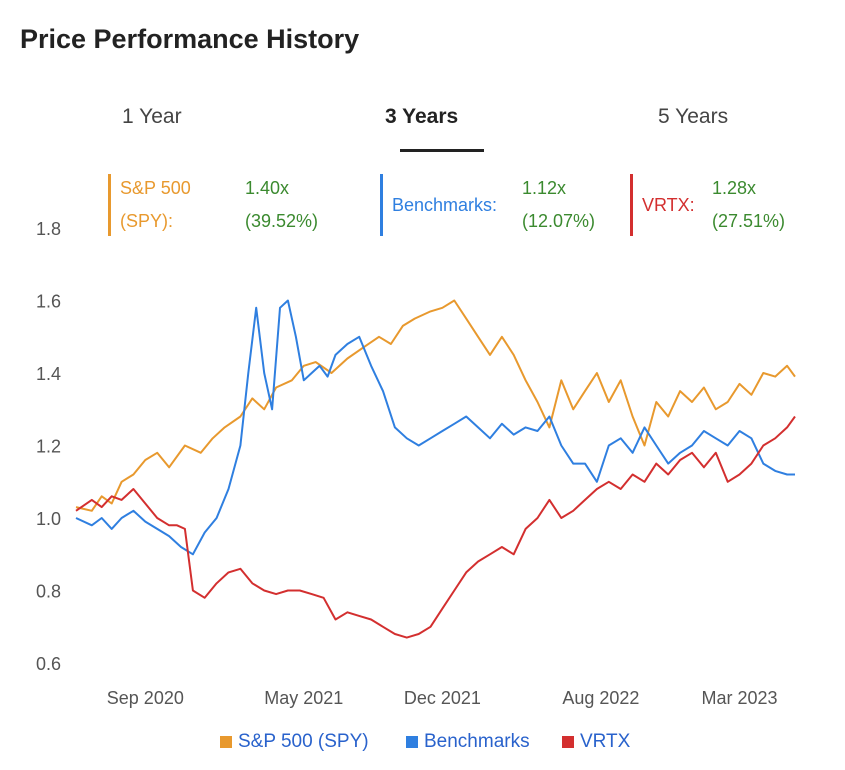 Image resolution: width=845 pixels, height=770 pixels. Describe the element at coordinates (734, 188) in the screenshot. I see `metric-vrtx-value: 1.28x` at that location.